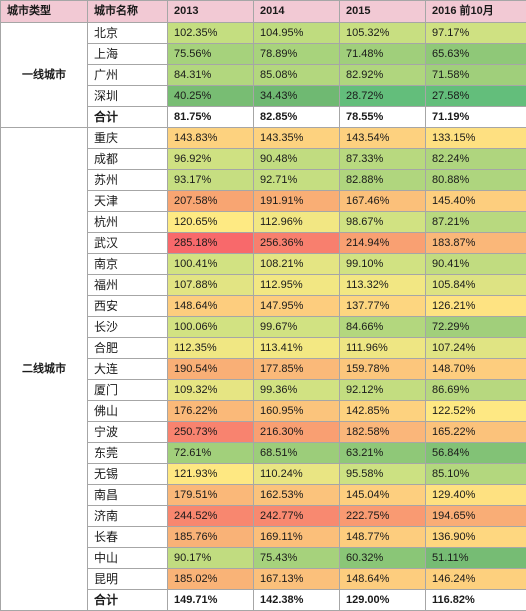 The width and height of the screenshot is (526, 611). I want to click on value-cell: 112.95%, so click(297, 285).